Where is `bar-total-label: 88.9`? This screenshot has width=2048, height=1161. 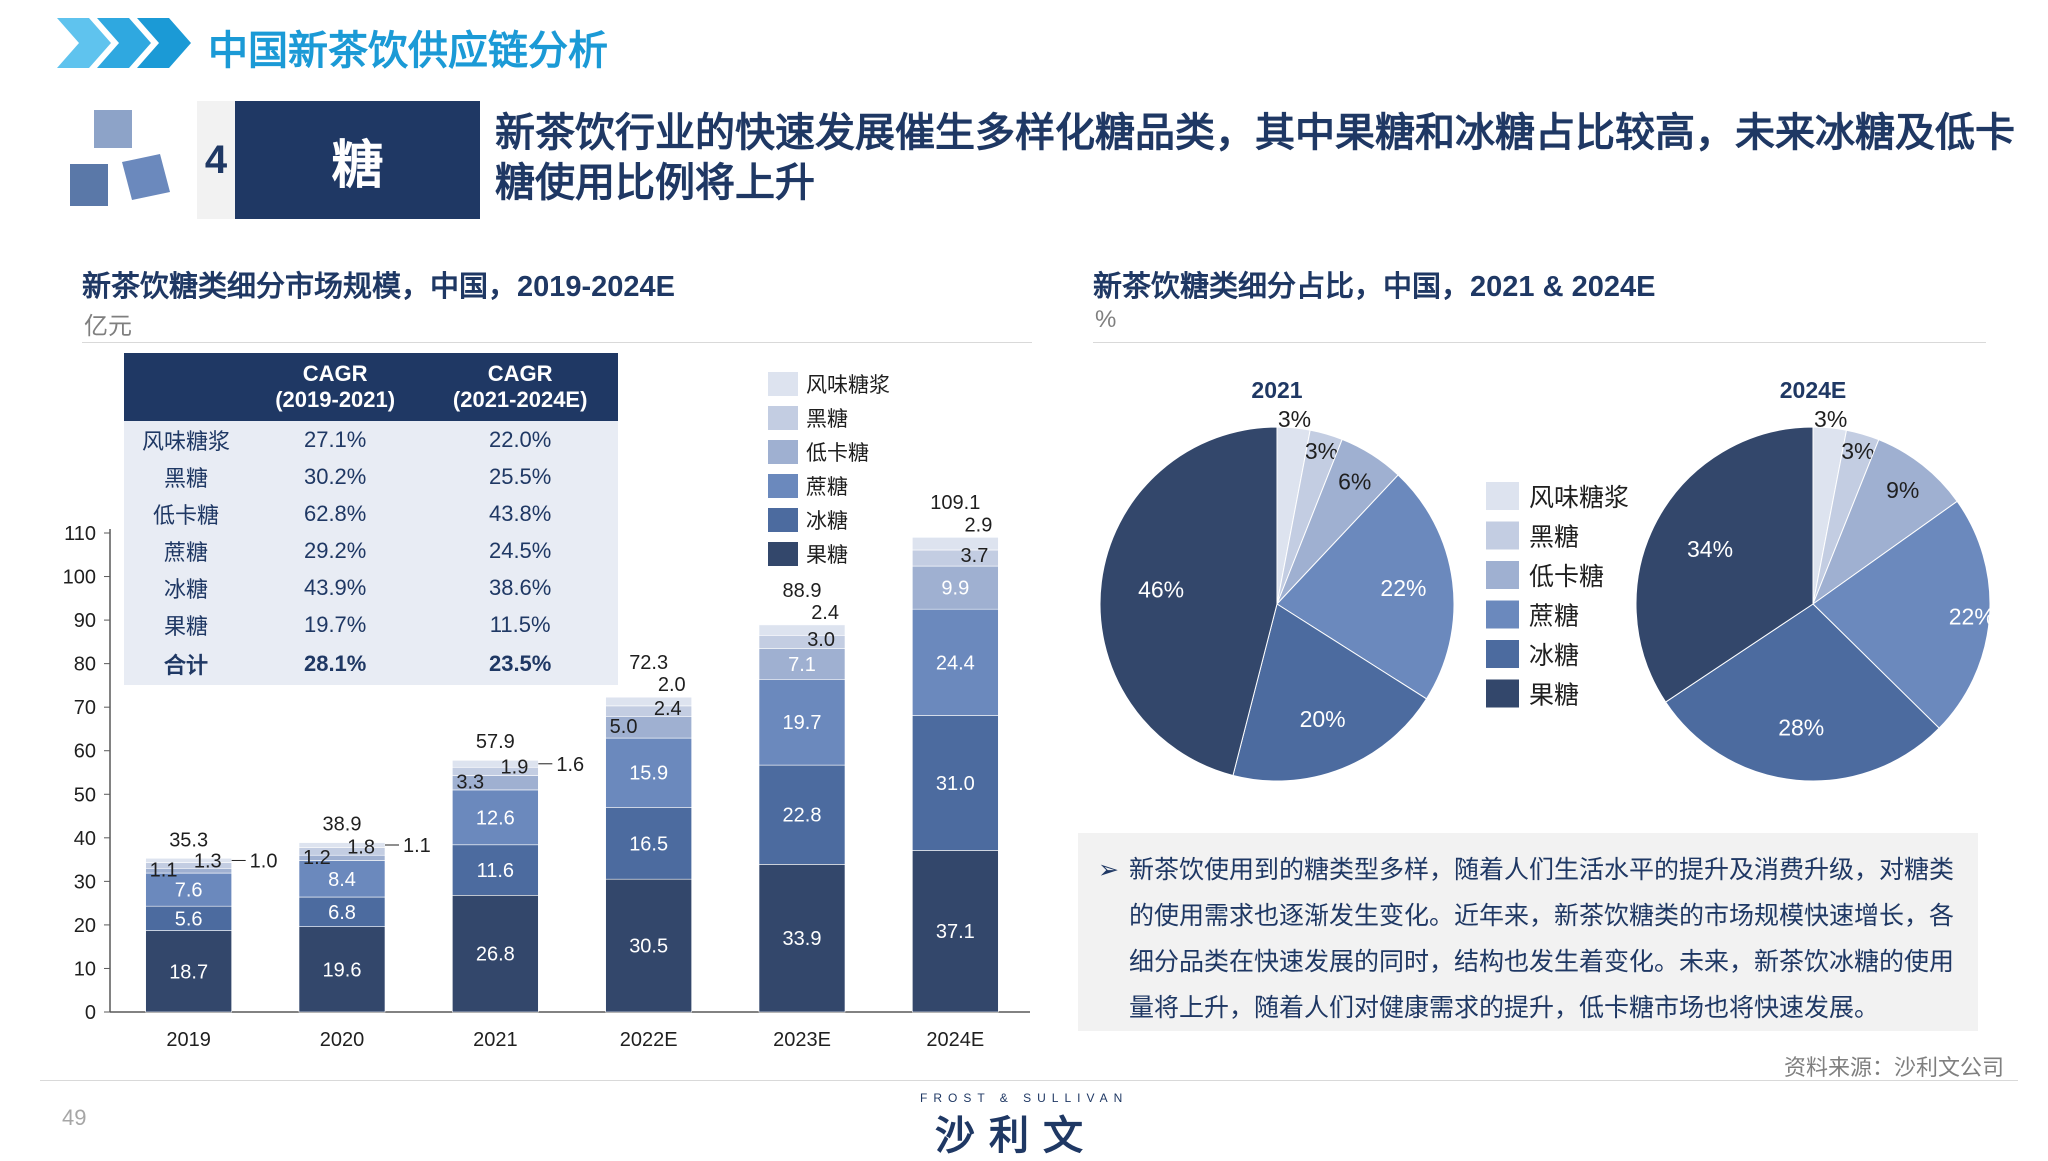 bar-total-label: 88.9 is located at coordinates (802, 591).